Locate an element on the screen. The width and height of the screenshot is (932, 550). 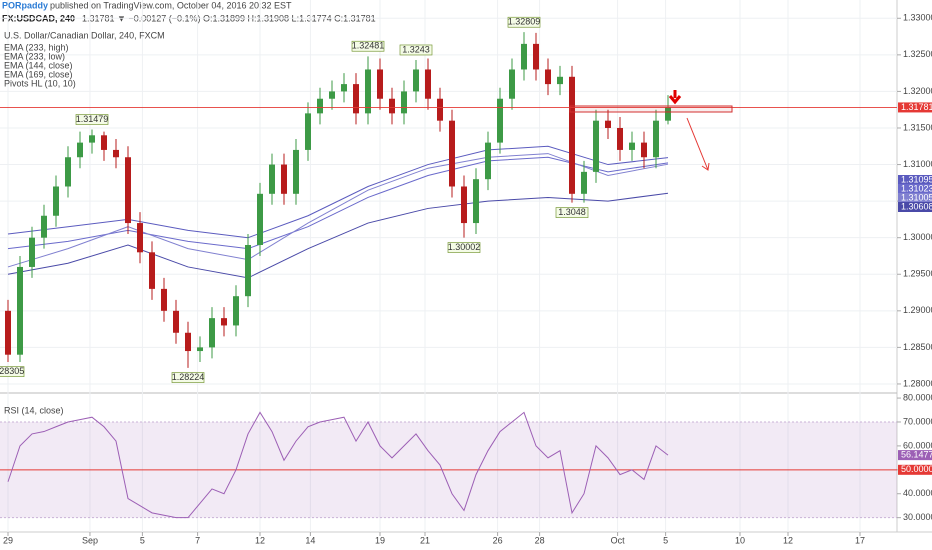
x-tick-label: 14 is located at coordinates (310, 540).